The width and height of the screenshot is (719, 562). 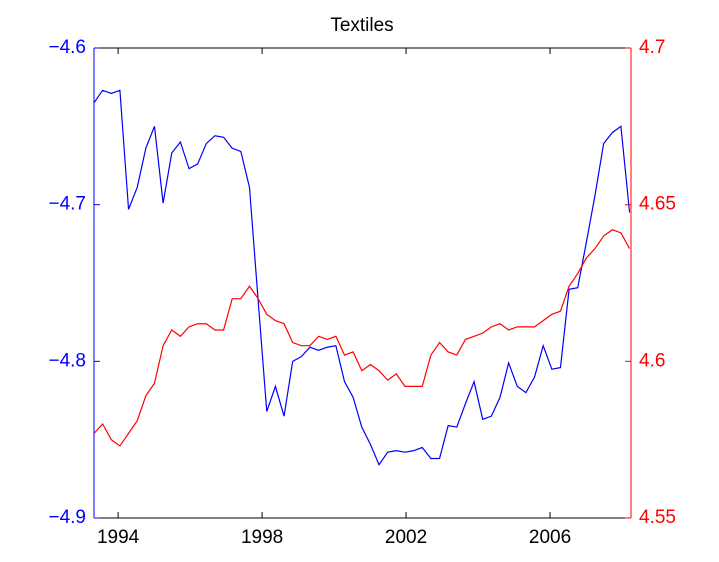 What do you see at coordinates (406, 537) in the screenshot?
I see `x-tick-label: 2002` at bounding box center [406, 537].